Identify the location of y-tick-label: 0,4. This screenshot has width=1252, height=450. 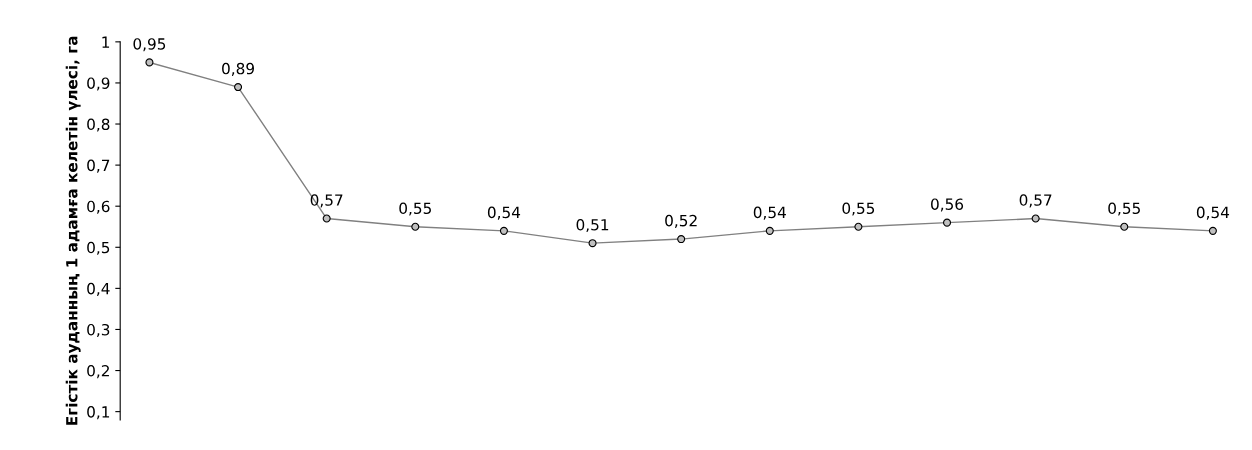
(98, 289).